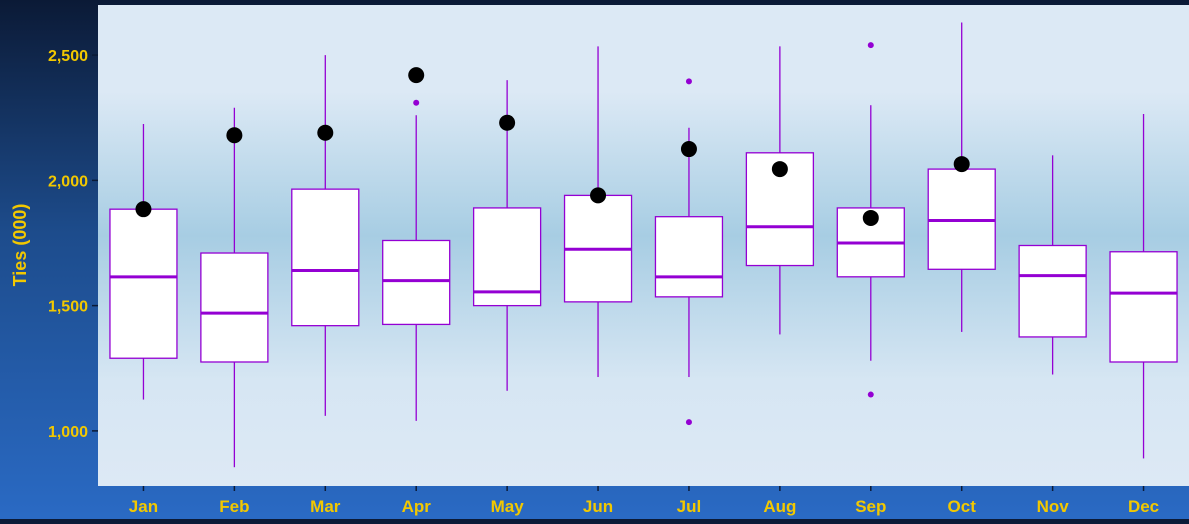  I want to click on x-tick-label: Oct, so click(962, 506).